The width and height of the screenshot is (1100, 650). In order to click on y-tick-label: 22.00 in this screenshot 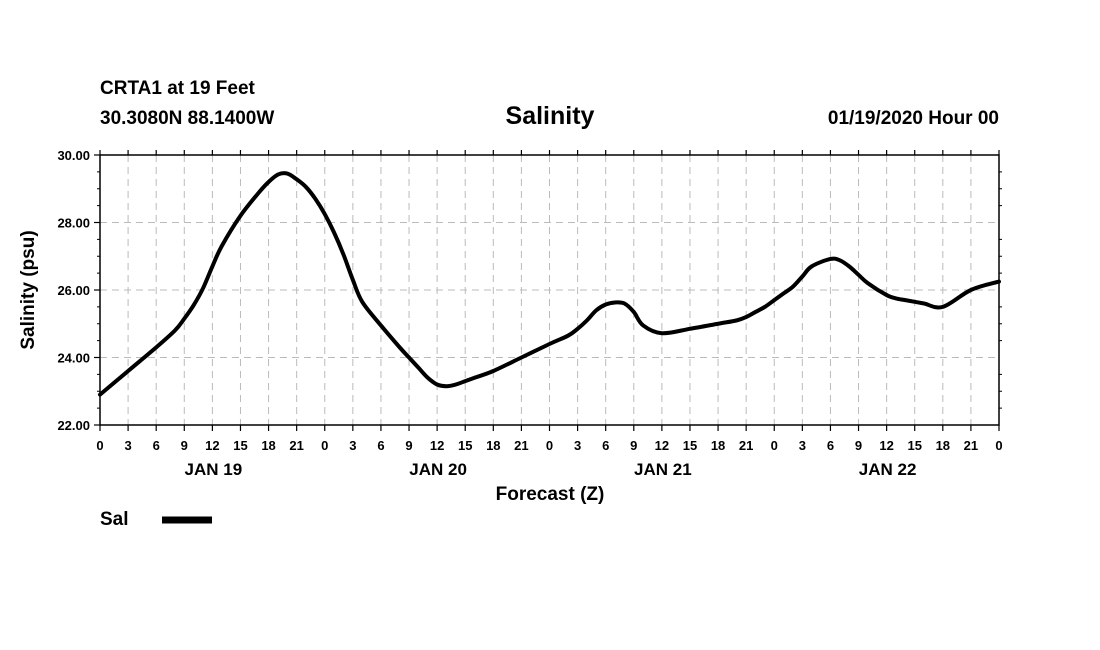, I will do `click(73, 425)`.